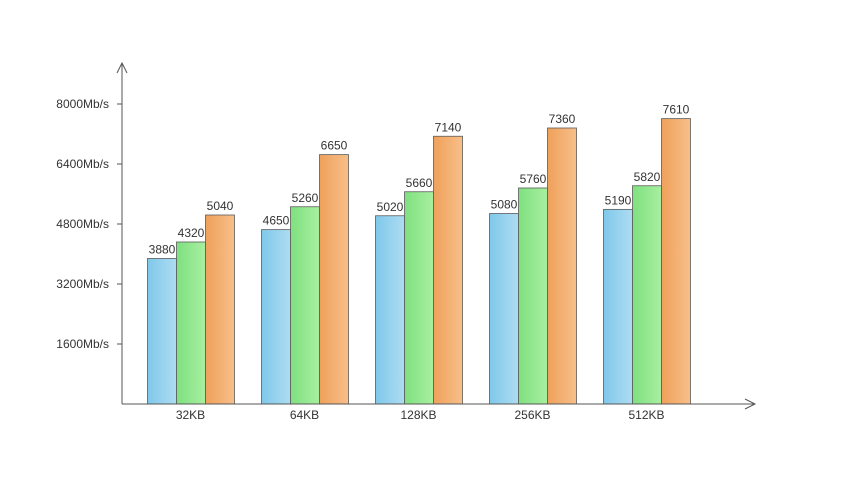 Image resolution: width=864 pixels, height=487 pixels. I want to click on bar-series-2-32KB, so click(191, 323).